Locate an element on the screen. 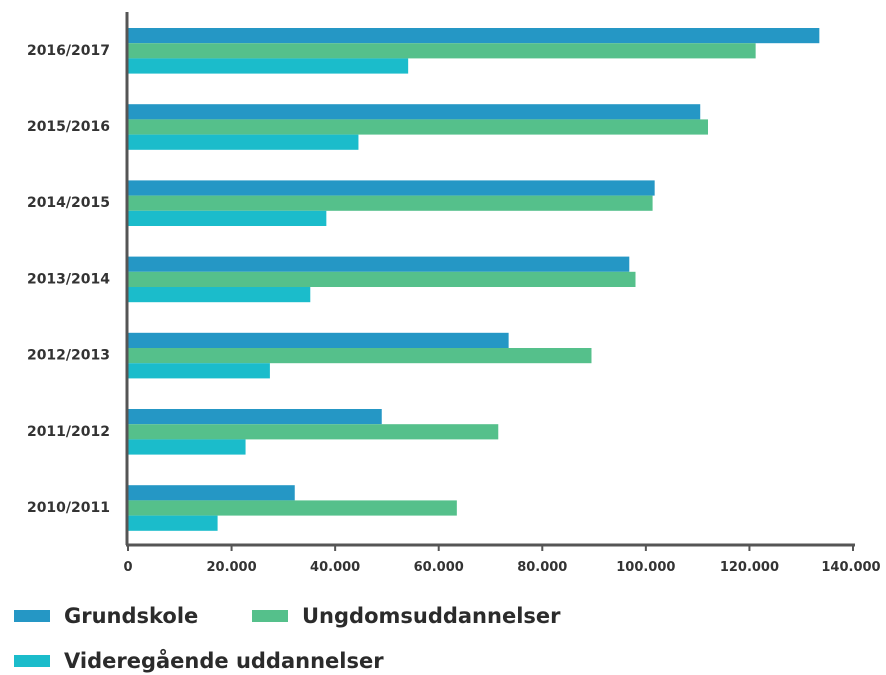 This screenshot has height=675, width=886. legend-item-grundskole: Grundskole is located at coordinates (106, 616).